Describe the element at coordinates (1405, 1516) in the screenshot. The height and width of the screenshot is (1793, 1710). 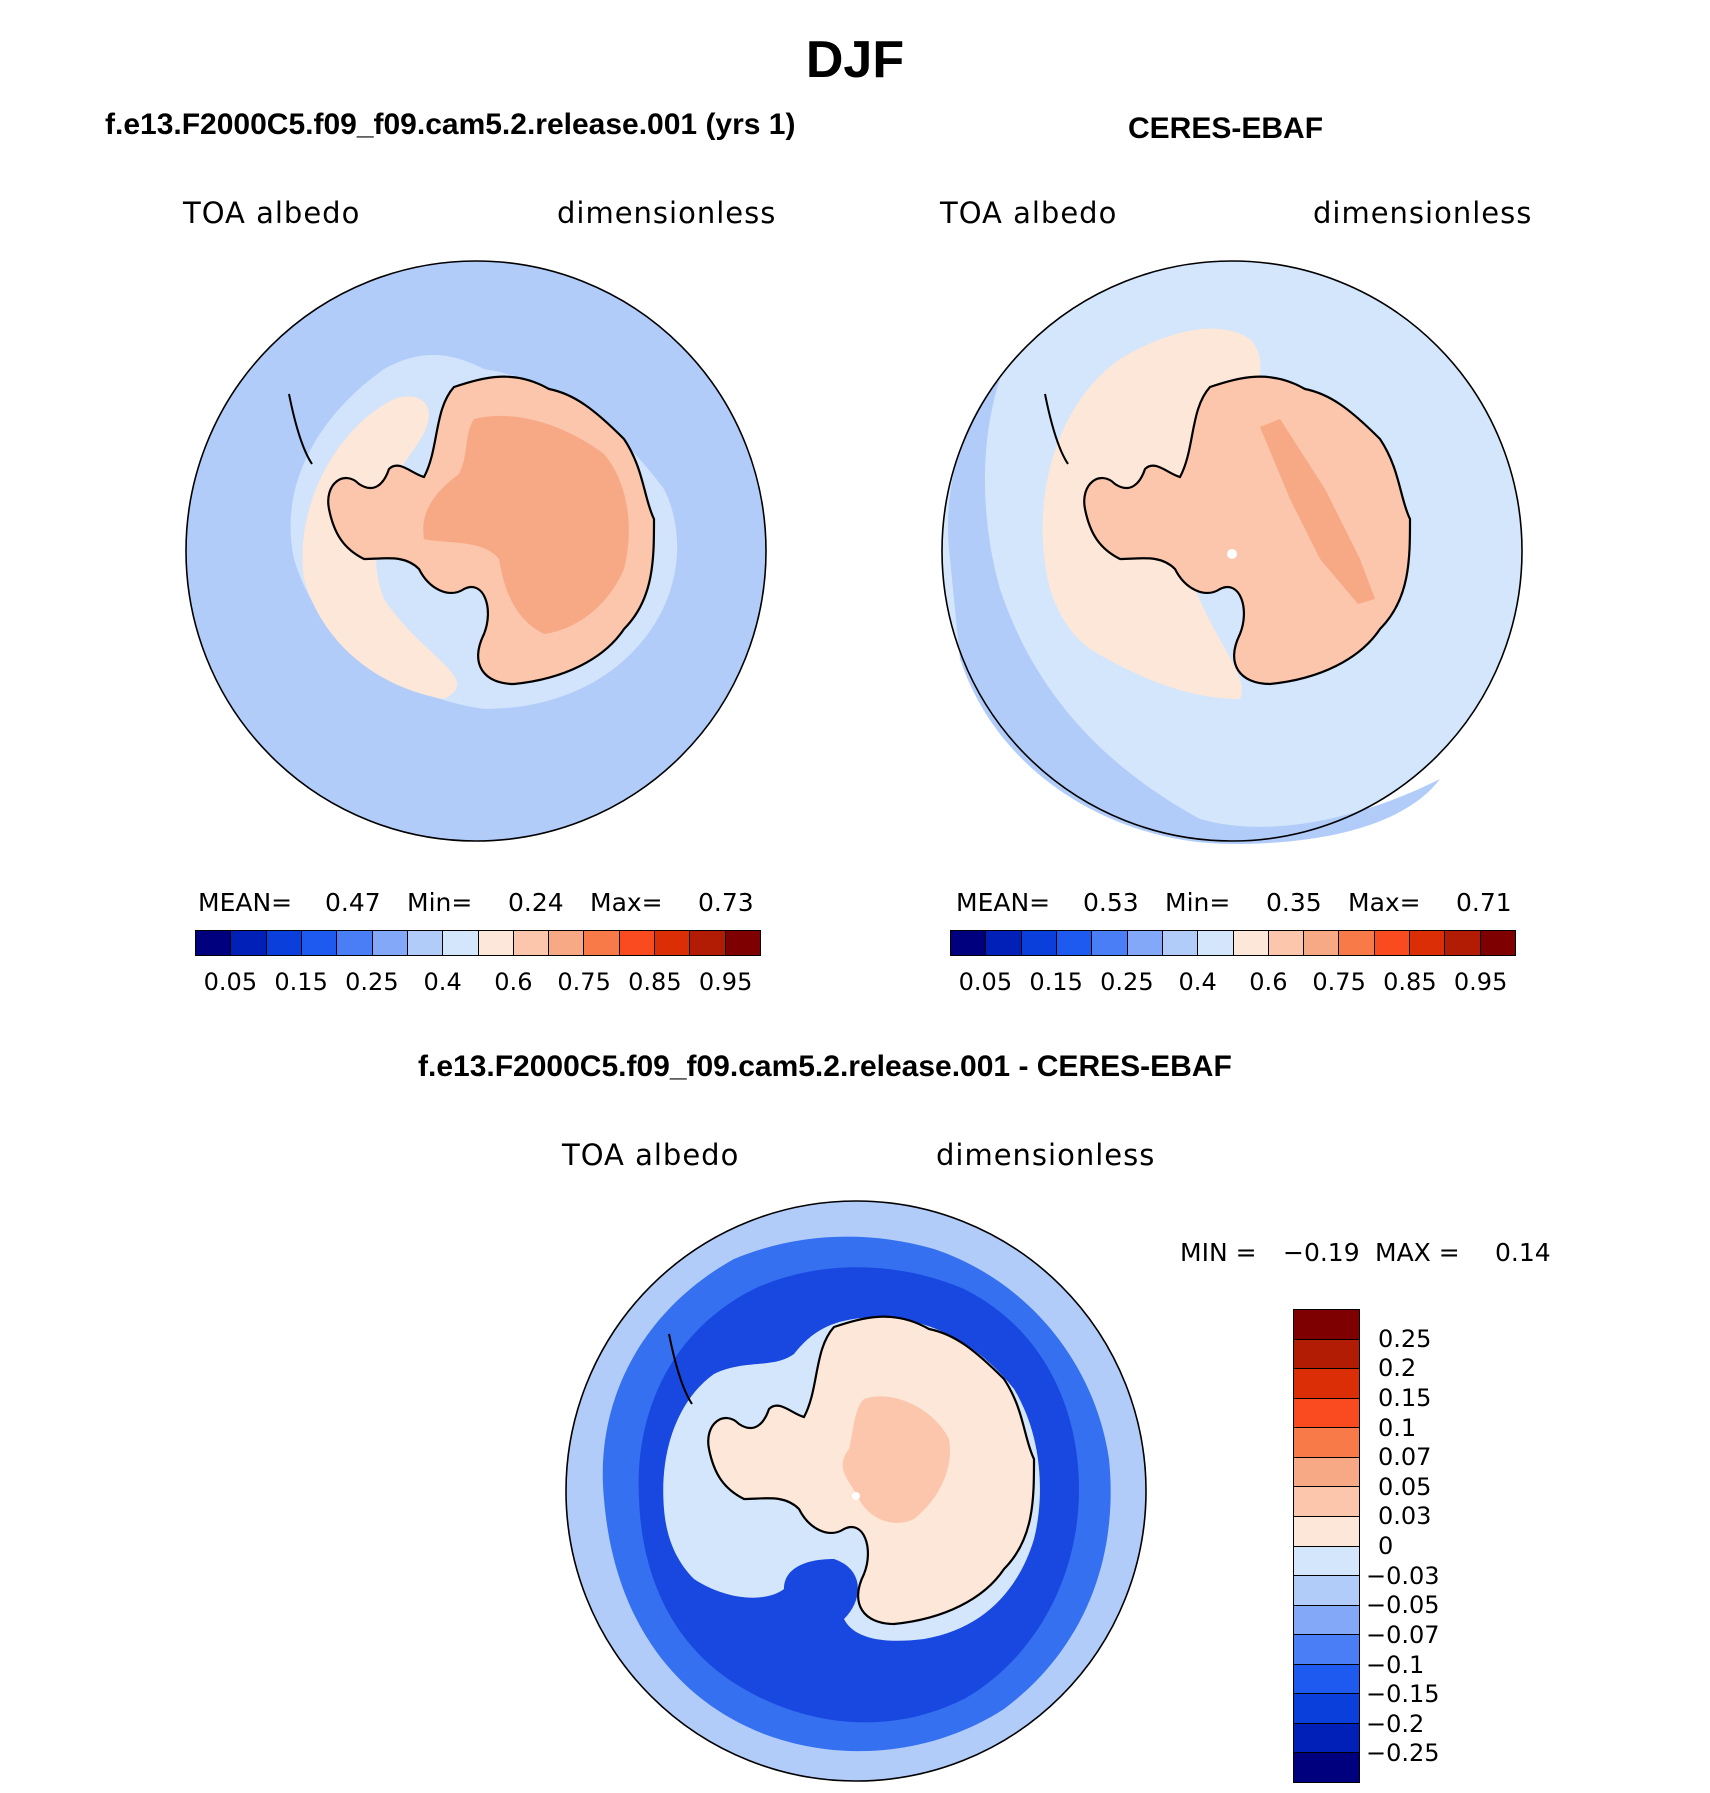
I see `diff-colorbar-tick-label: 0.03` at that location.